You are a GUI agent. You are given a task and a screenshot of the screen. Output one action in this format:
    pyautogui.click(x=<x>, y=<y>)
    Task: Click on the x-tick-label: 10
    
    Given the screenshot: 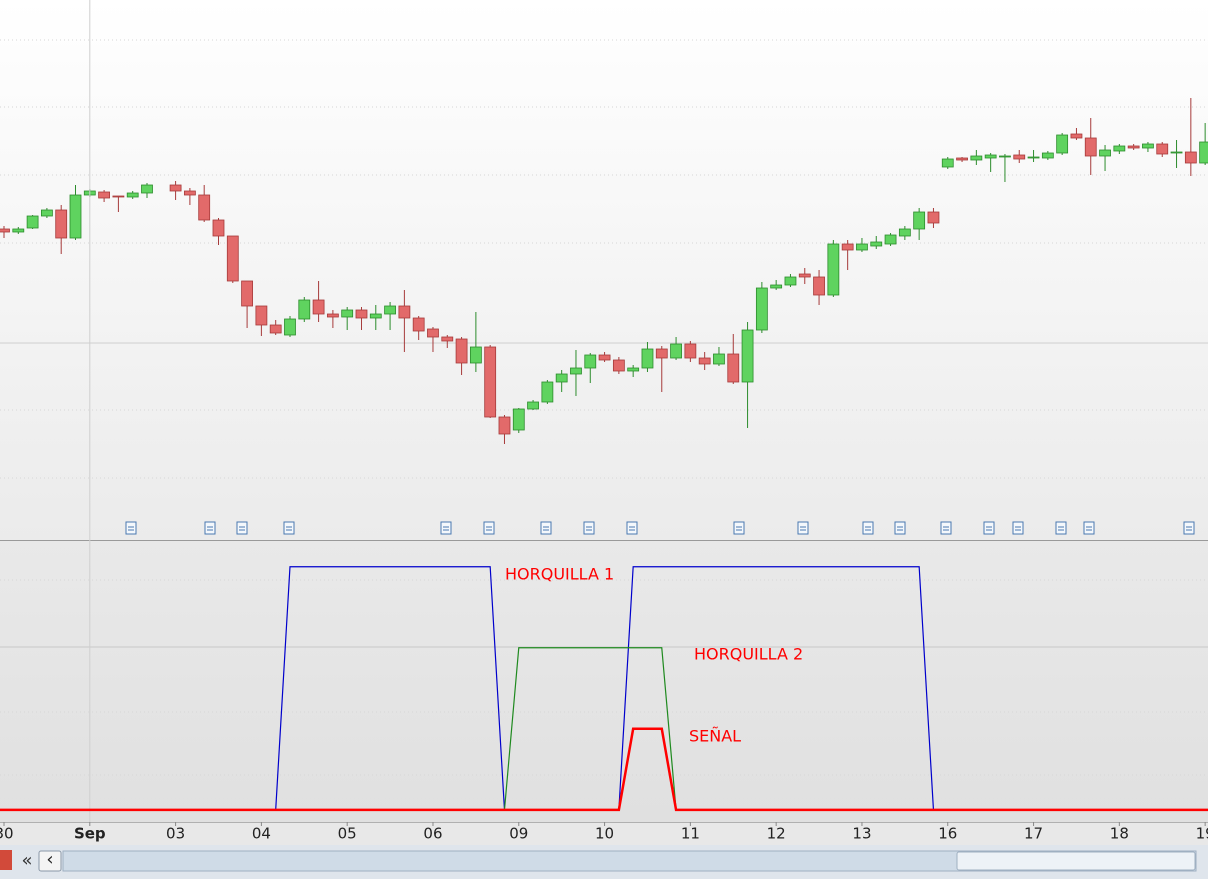 What is the action you would take?
    pyautogui.click(x=604, y=834)
    